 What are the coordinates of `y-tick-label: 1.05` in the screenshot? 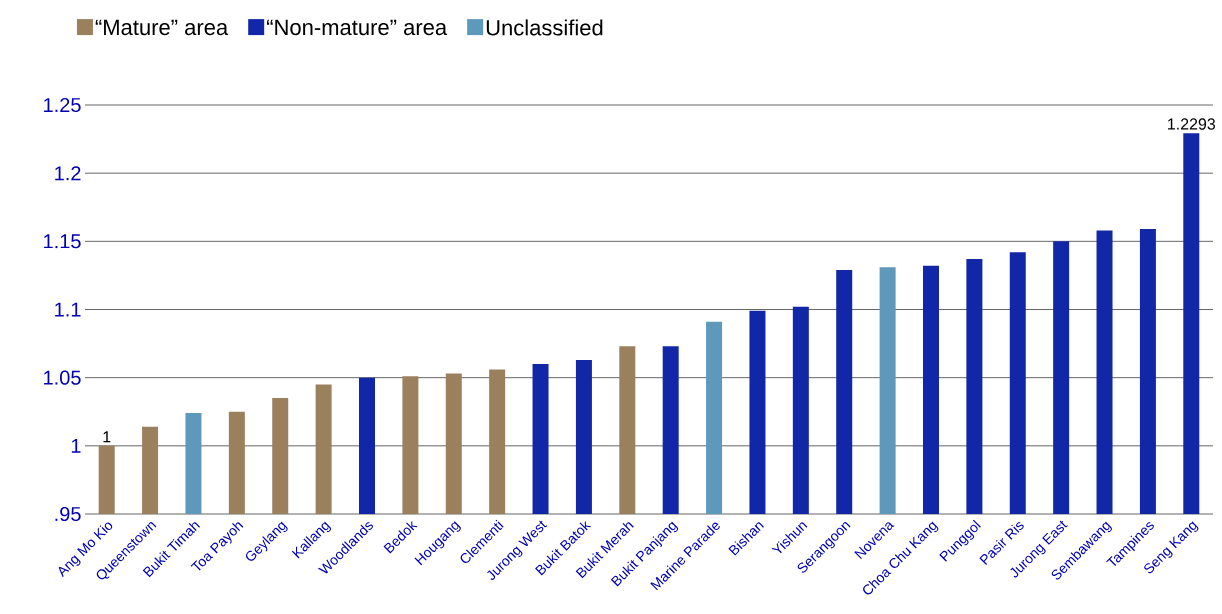 It's located at (62, 377).